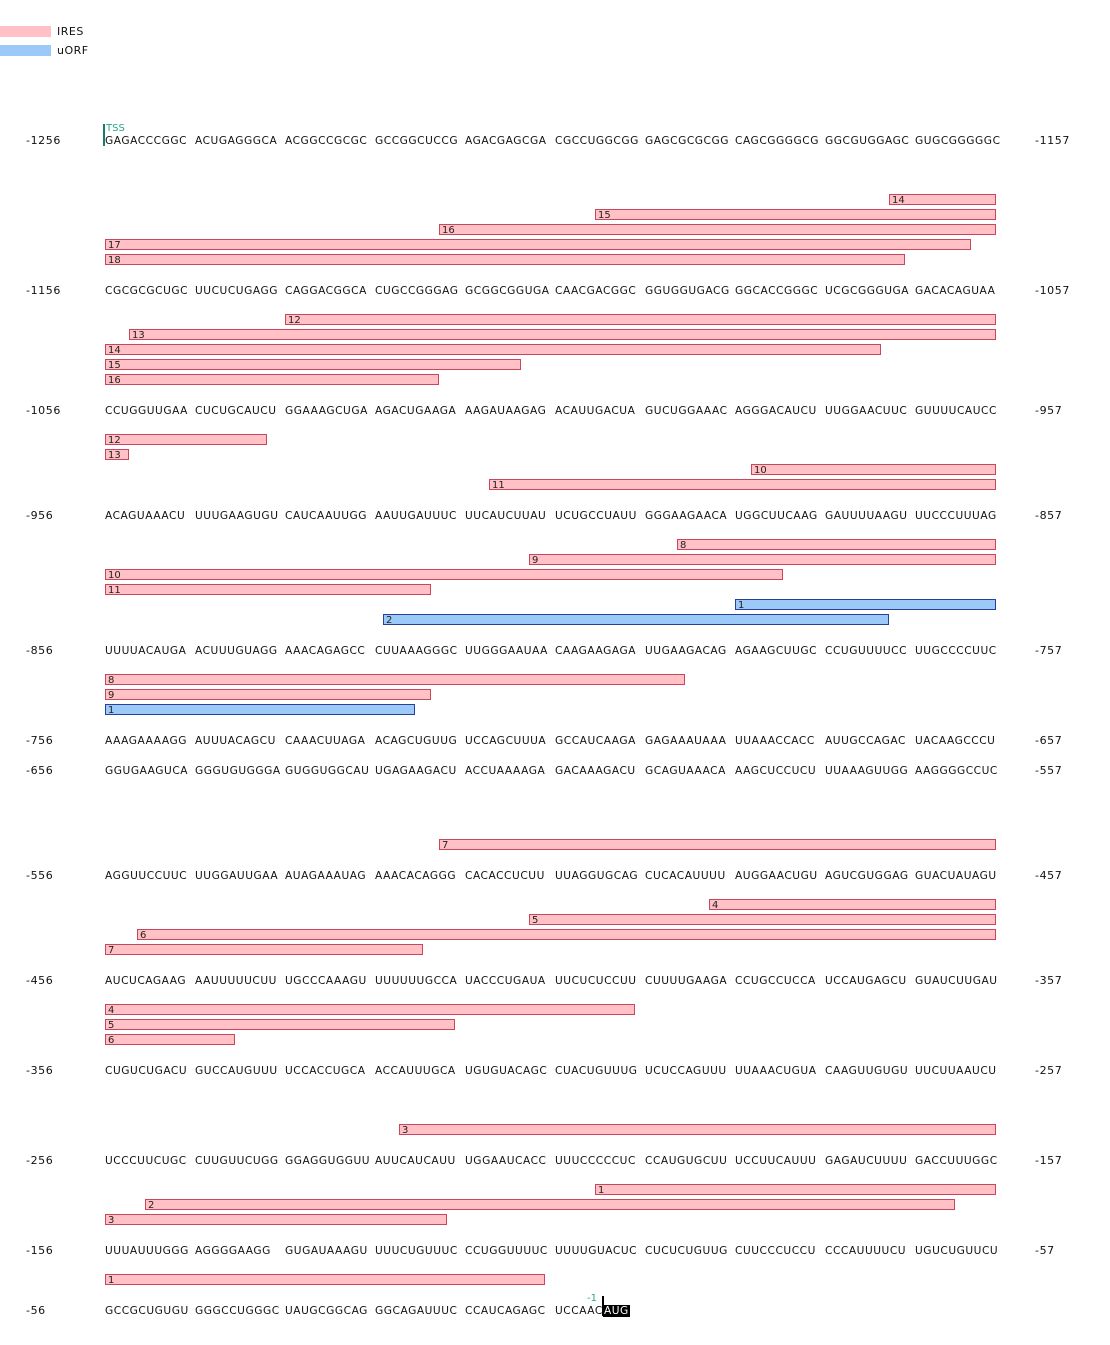 This screenshot has width=1110, height=1345. I want to click on row-end-position: -57, so click(1045, 1250).